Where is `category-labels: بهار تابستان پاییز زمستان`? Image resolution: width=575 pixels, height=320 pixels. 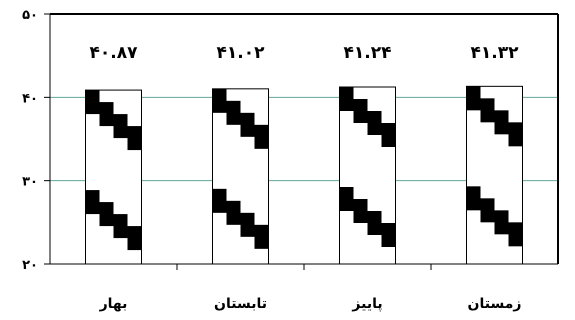
category-labels: بهار تابستان پاییز زمستان is located at coordinates (310, 304).